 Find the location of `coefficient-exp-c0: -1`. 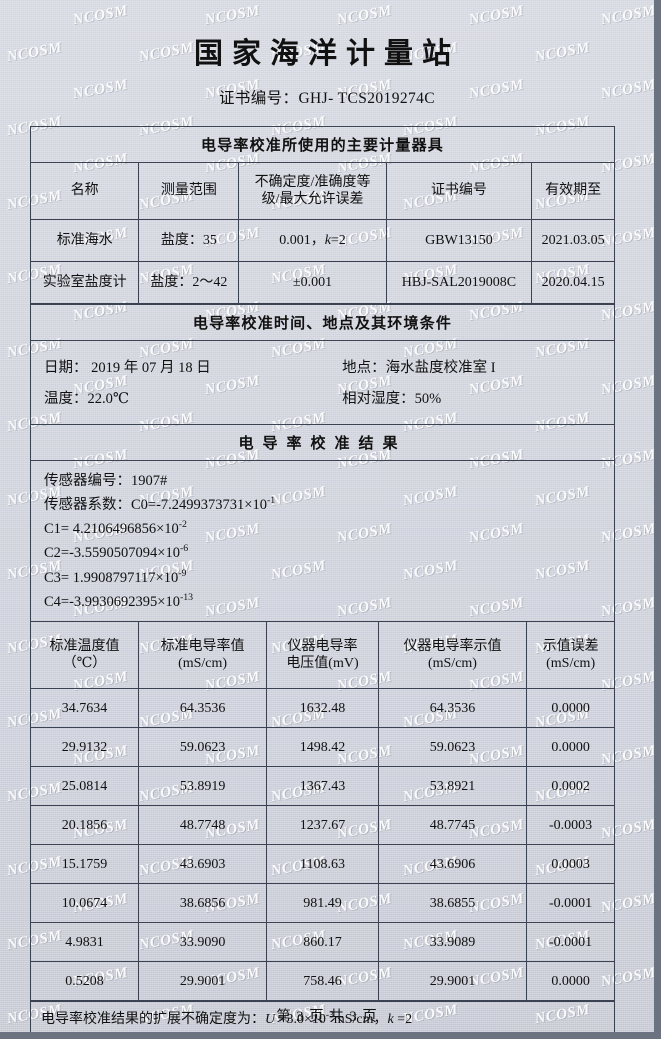

coefficient-exp-c0: -1 is located at coordinates (271, 500).